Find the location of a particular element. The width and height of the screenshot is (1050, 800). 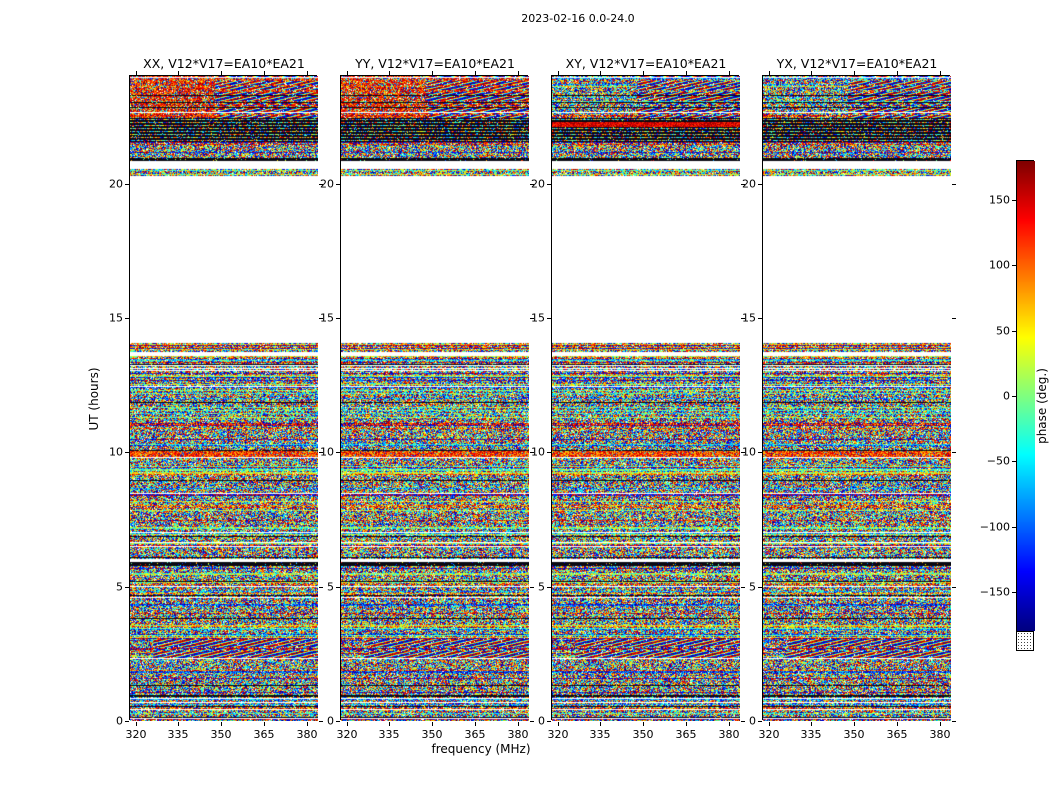

colorbar-label: phase (deg.) is located at coordinates (1042, 406).